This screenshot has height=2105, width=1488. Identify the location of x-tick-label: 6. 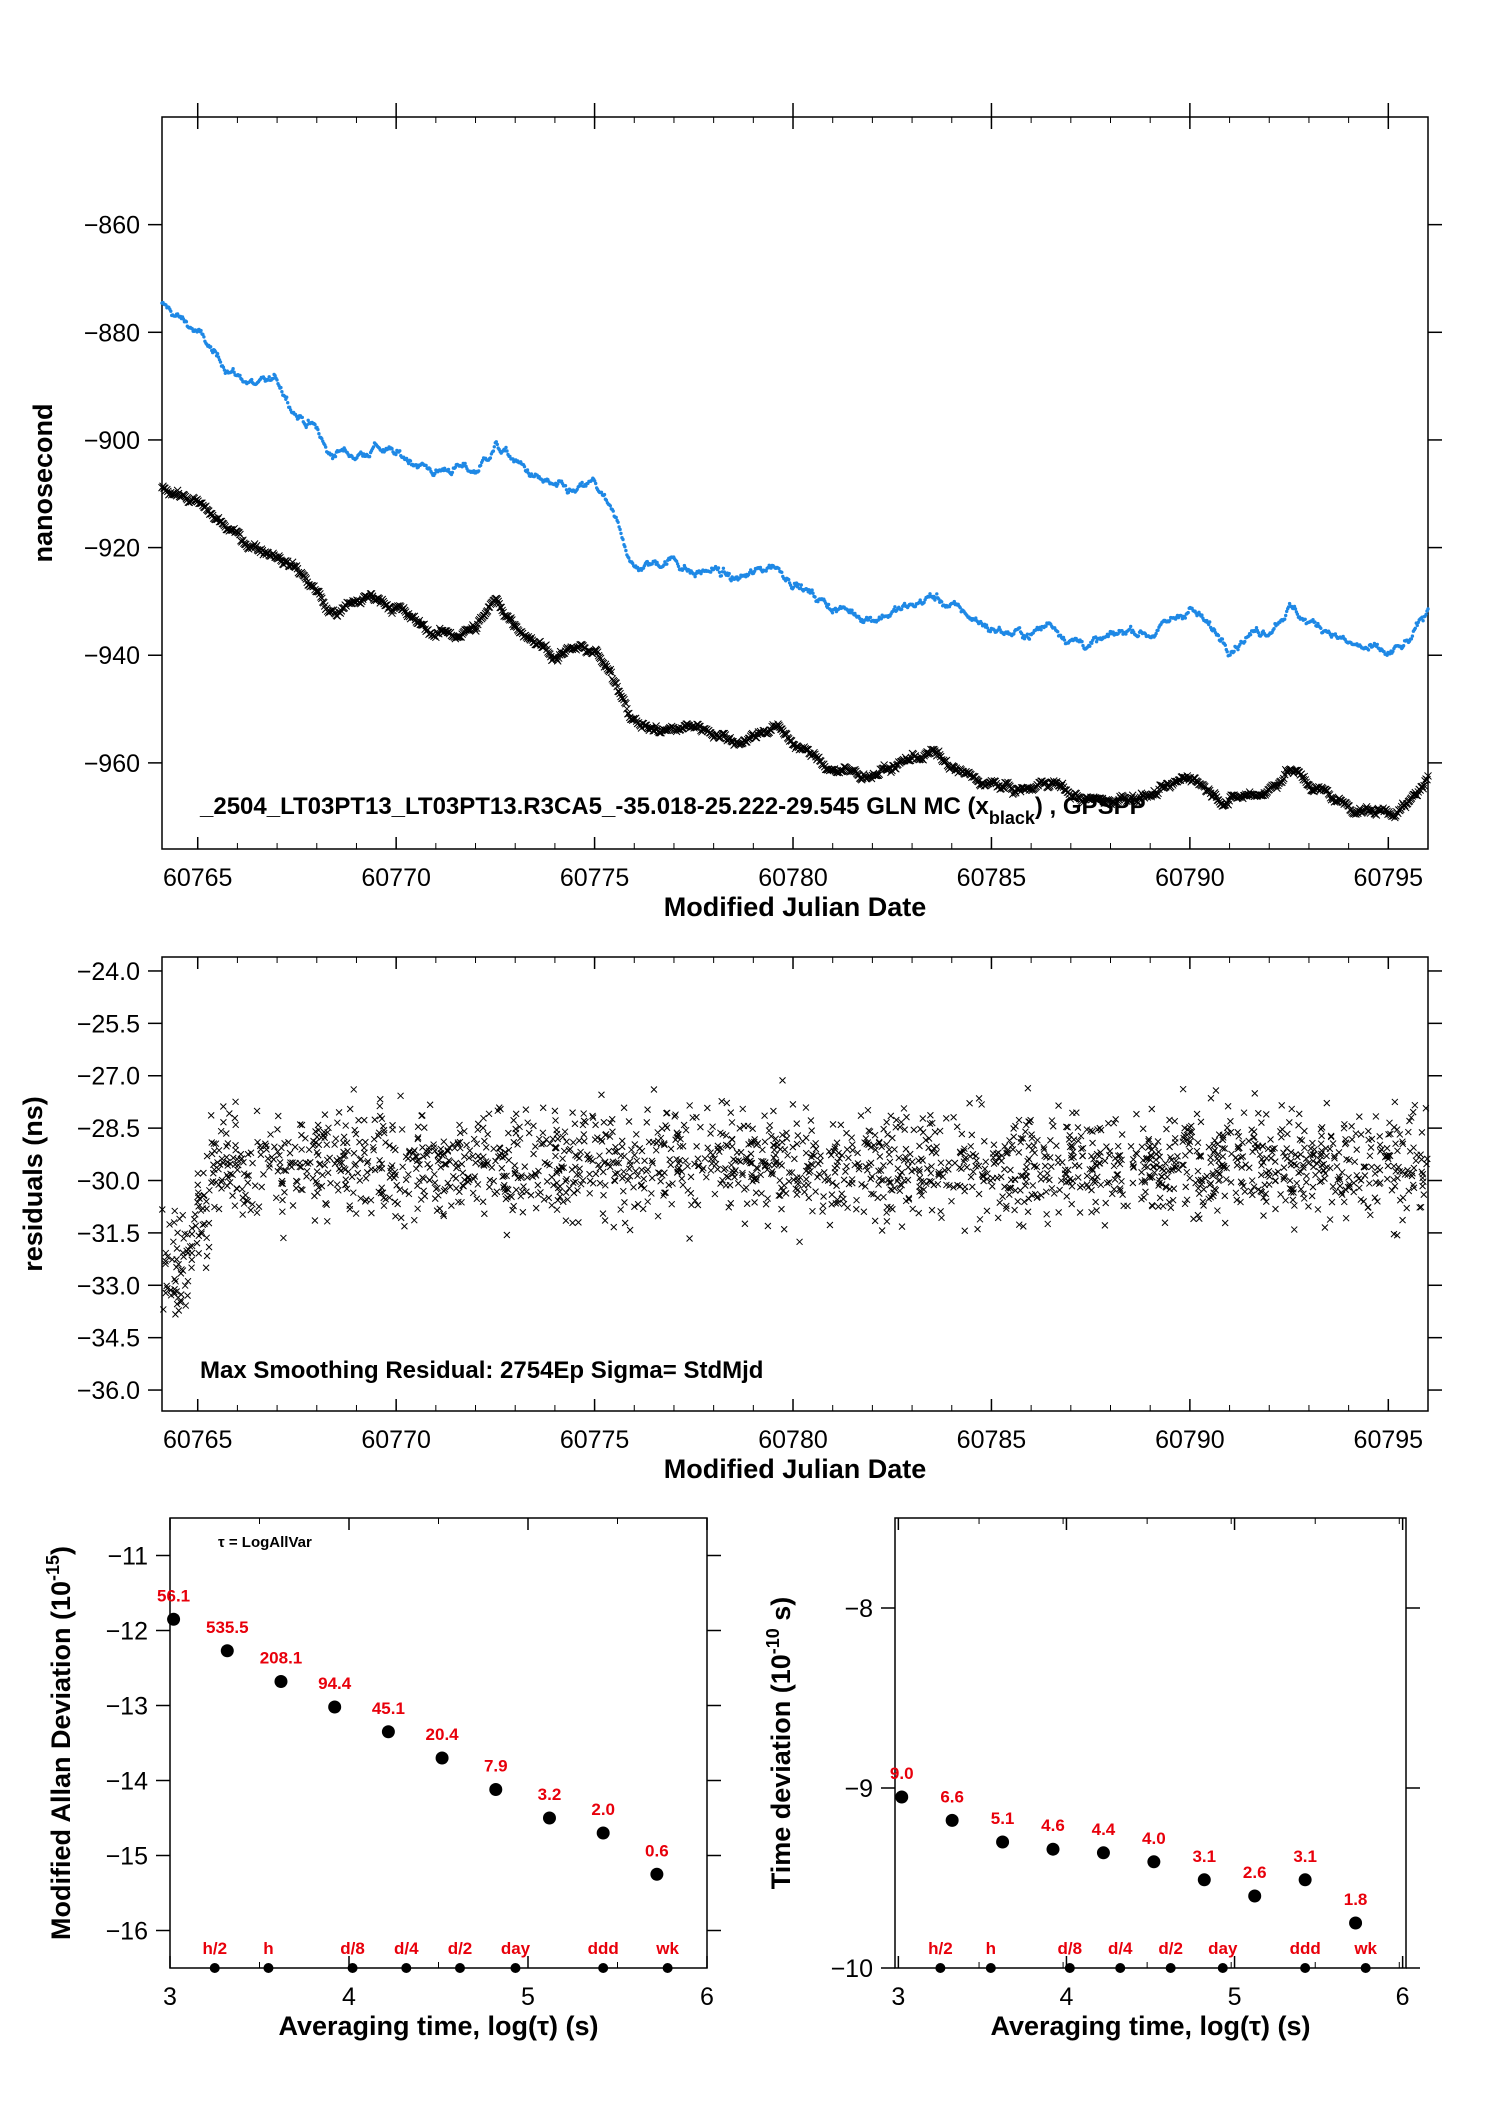
(1403, 1997).